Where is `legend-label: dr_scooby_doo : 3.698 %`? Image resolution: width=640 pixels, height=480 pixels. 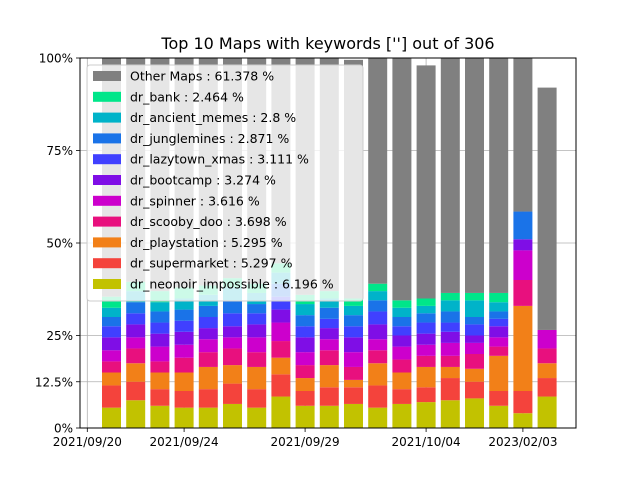
legend-label: dr_scooby_doo : 3.698 % is located at coordinates (208, 221).